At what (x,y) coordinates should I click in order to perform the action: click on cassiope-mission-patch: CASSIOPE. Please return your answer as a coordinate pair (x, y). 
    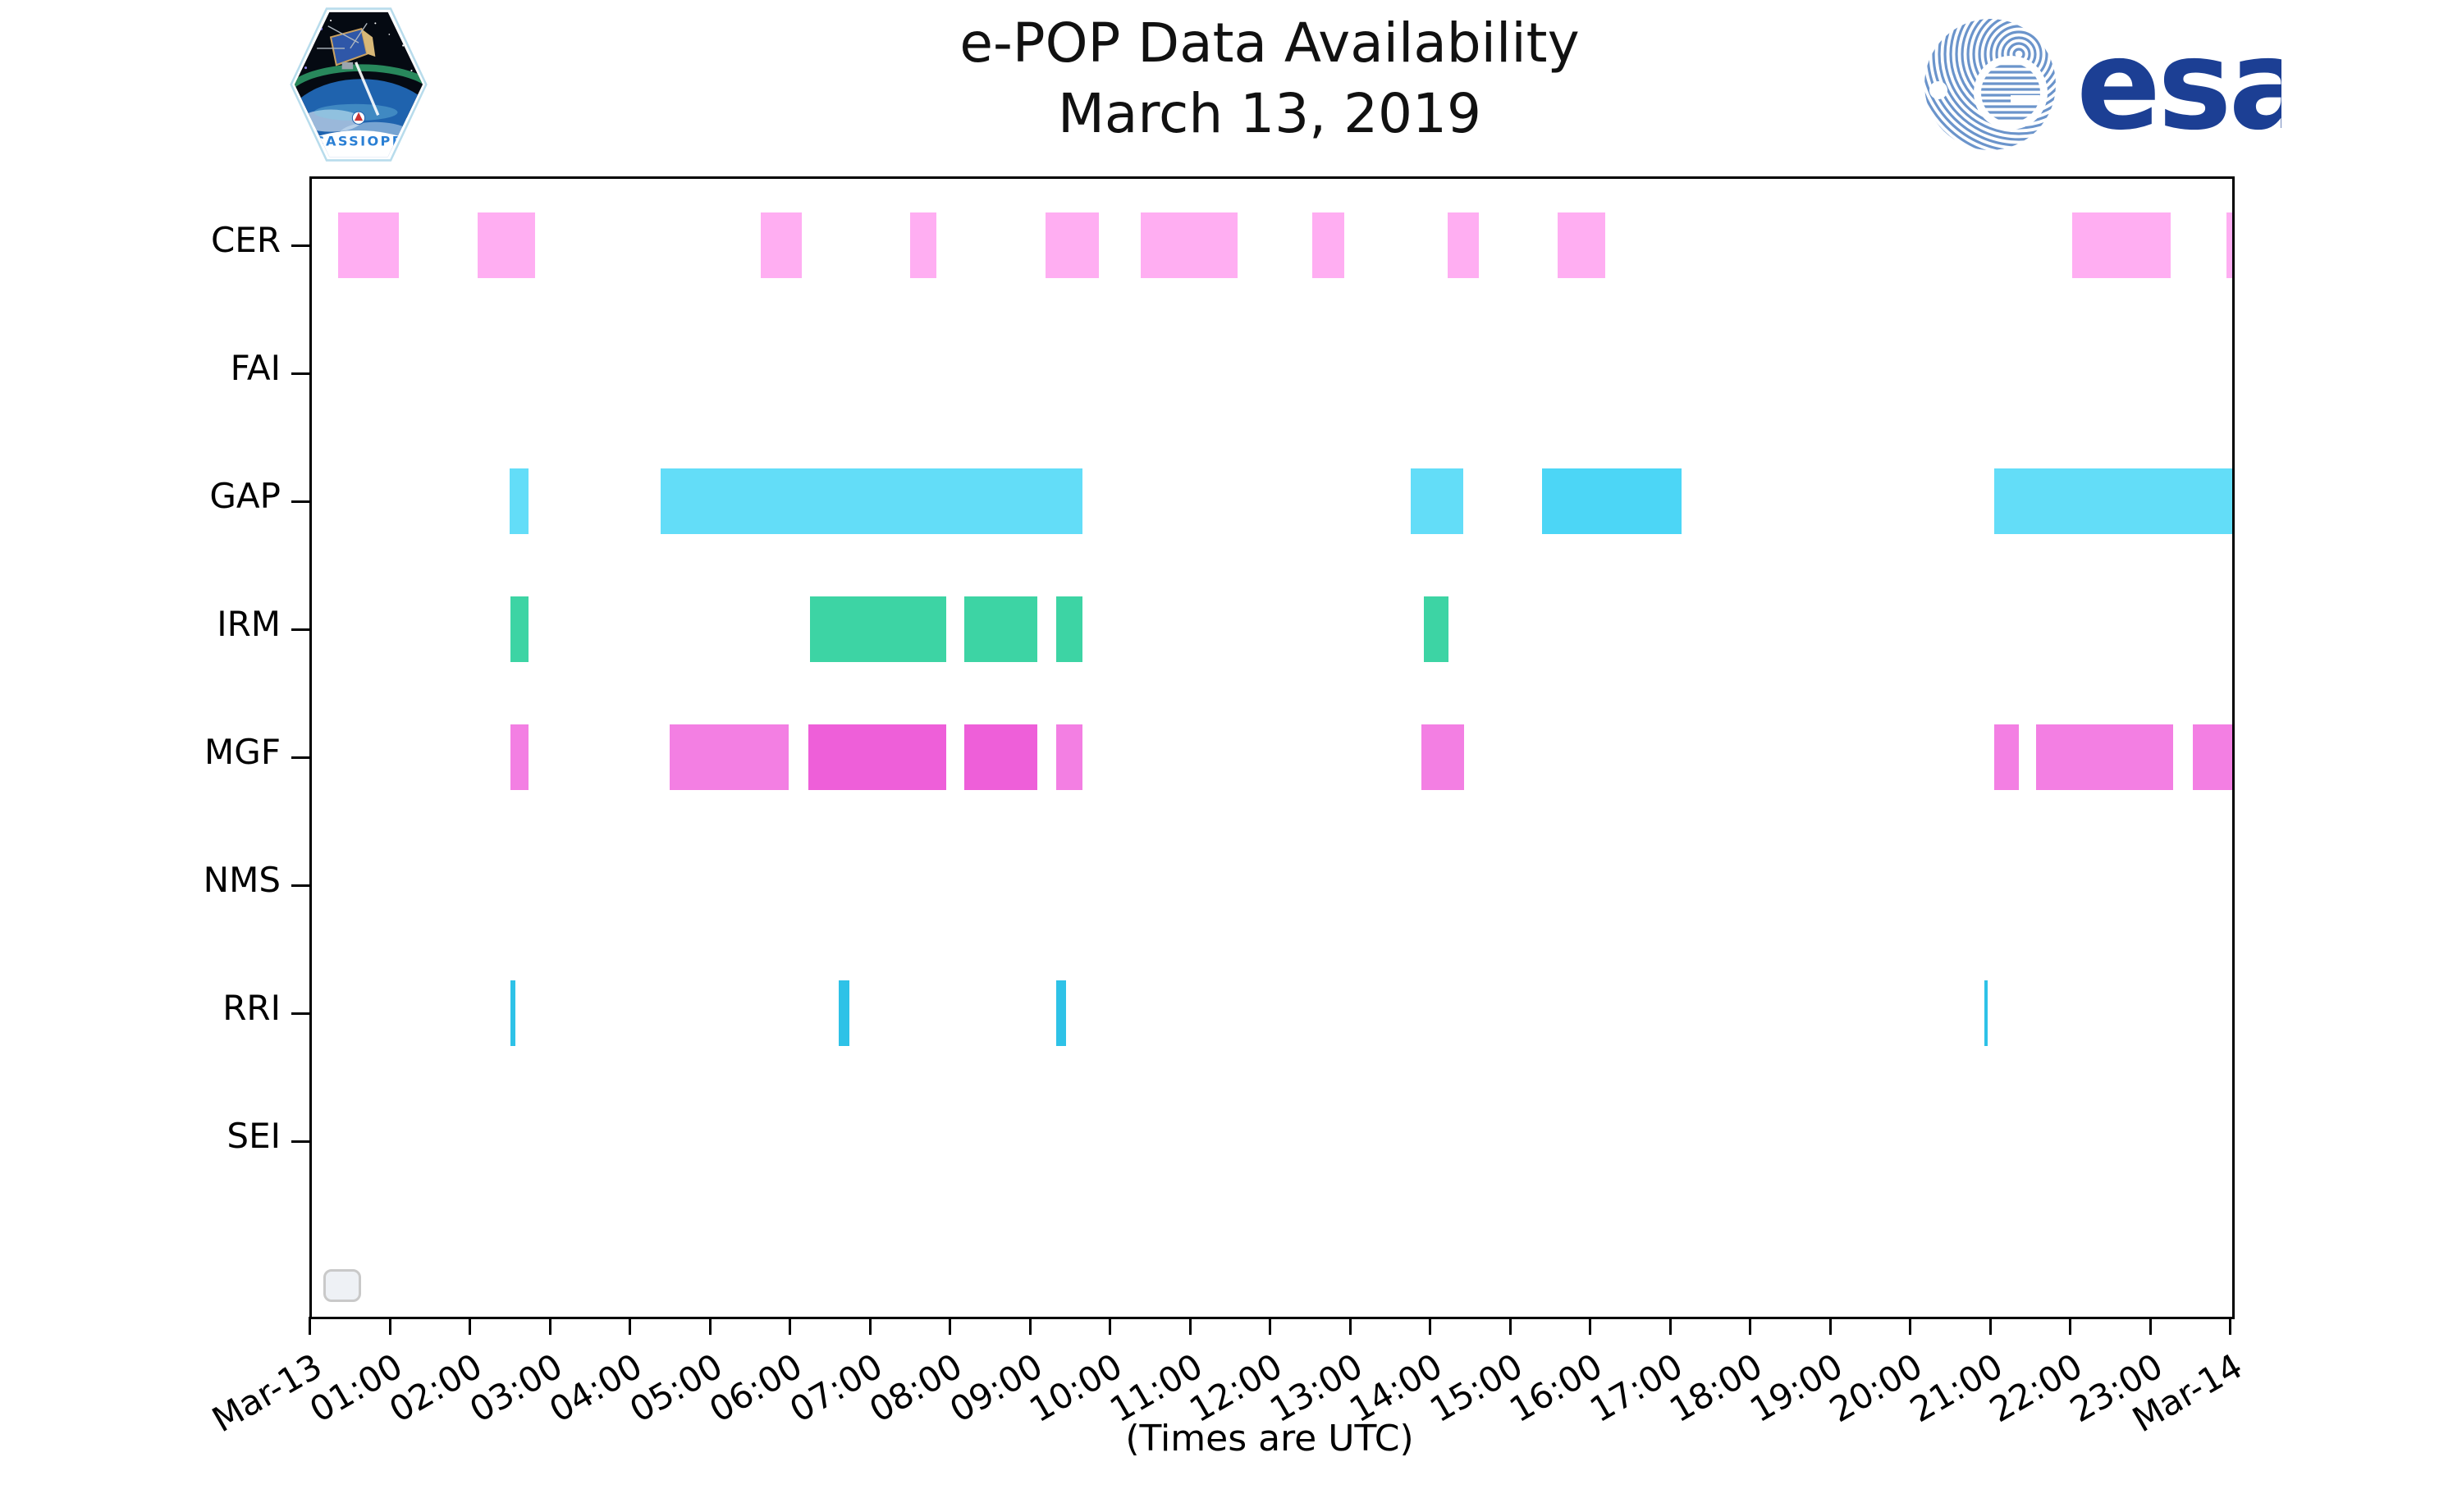
    Looking at the image, I should click on (358, 85).